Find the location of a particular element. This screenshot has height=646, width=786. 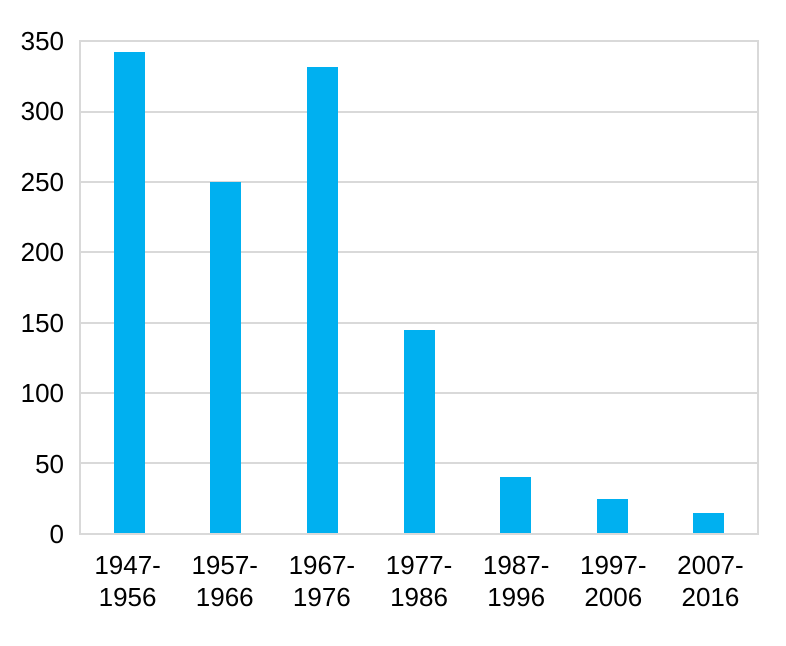

y-tick-label: 250 is located at coordinates (42, 181).